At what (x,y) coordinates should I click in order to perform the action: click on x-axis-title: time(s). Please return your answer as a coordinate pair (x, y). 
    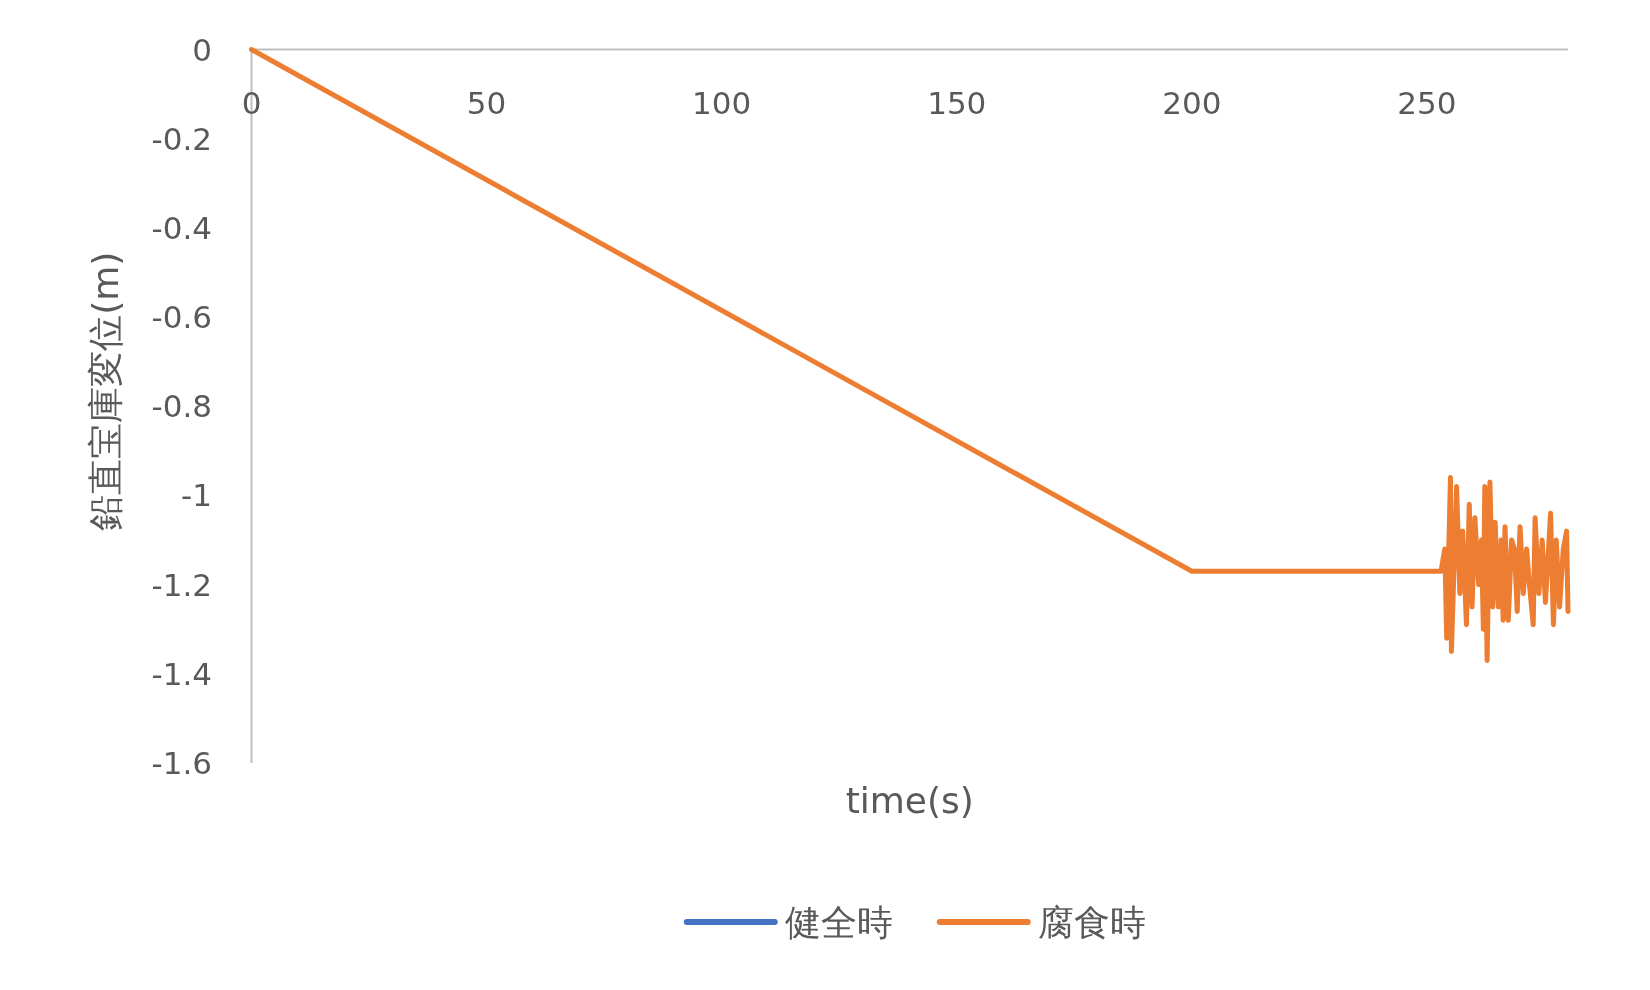
    Looking at the image, I should click on (909, 800).